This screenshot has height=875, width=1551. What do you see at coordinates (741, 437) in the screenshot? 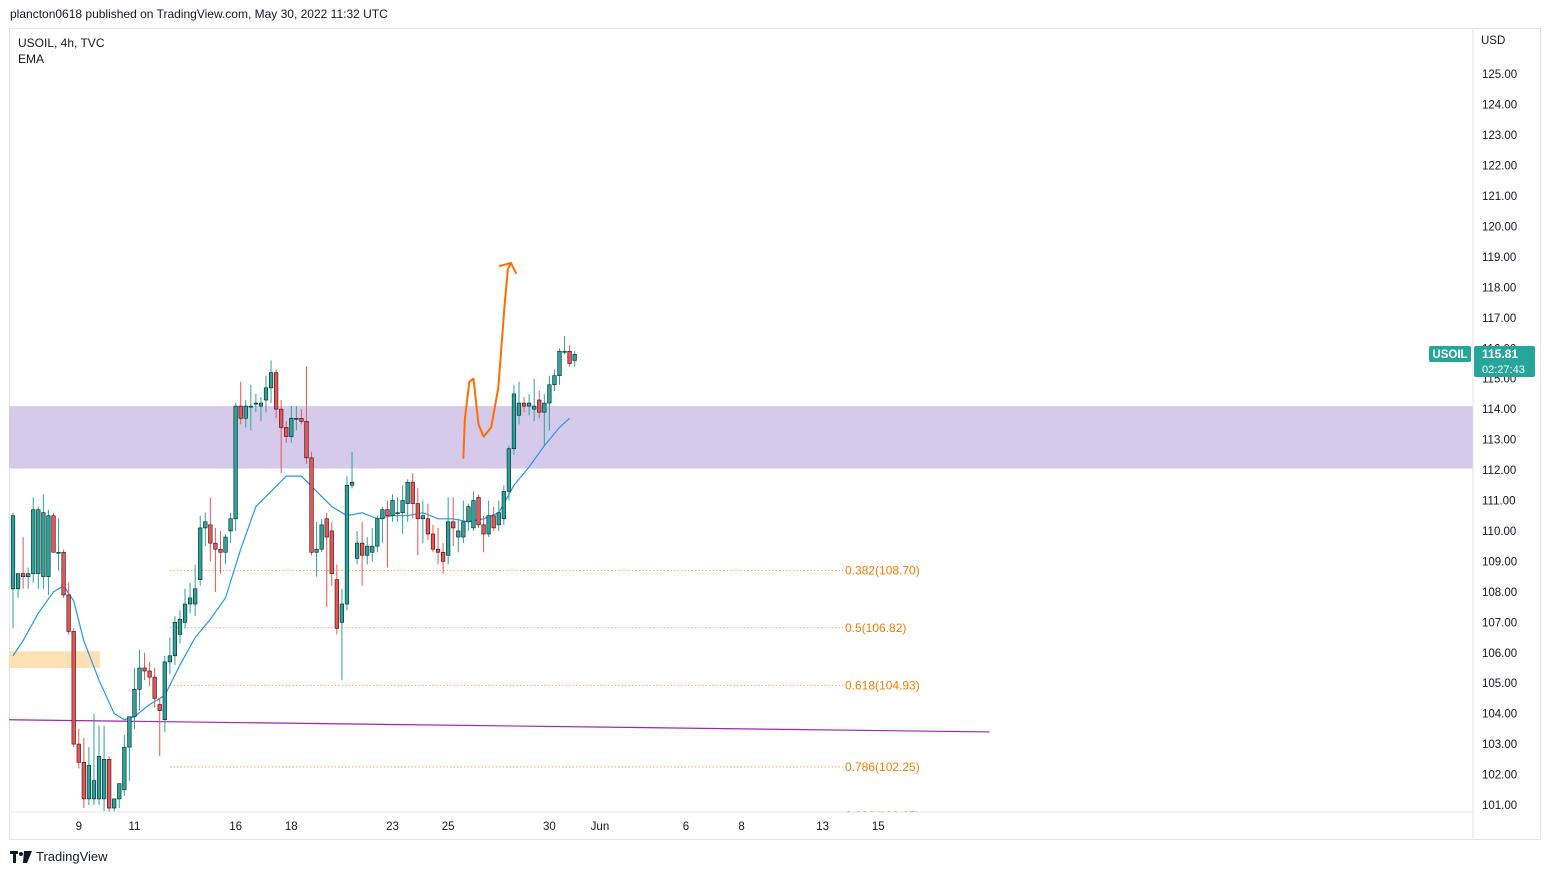
I see `resistance-zone` at bounding box center [741, 437].